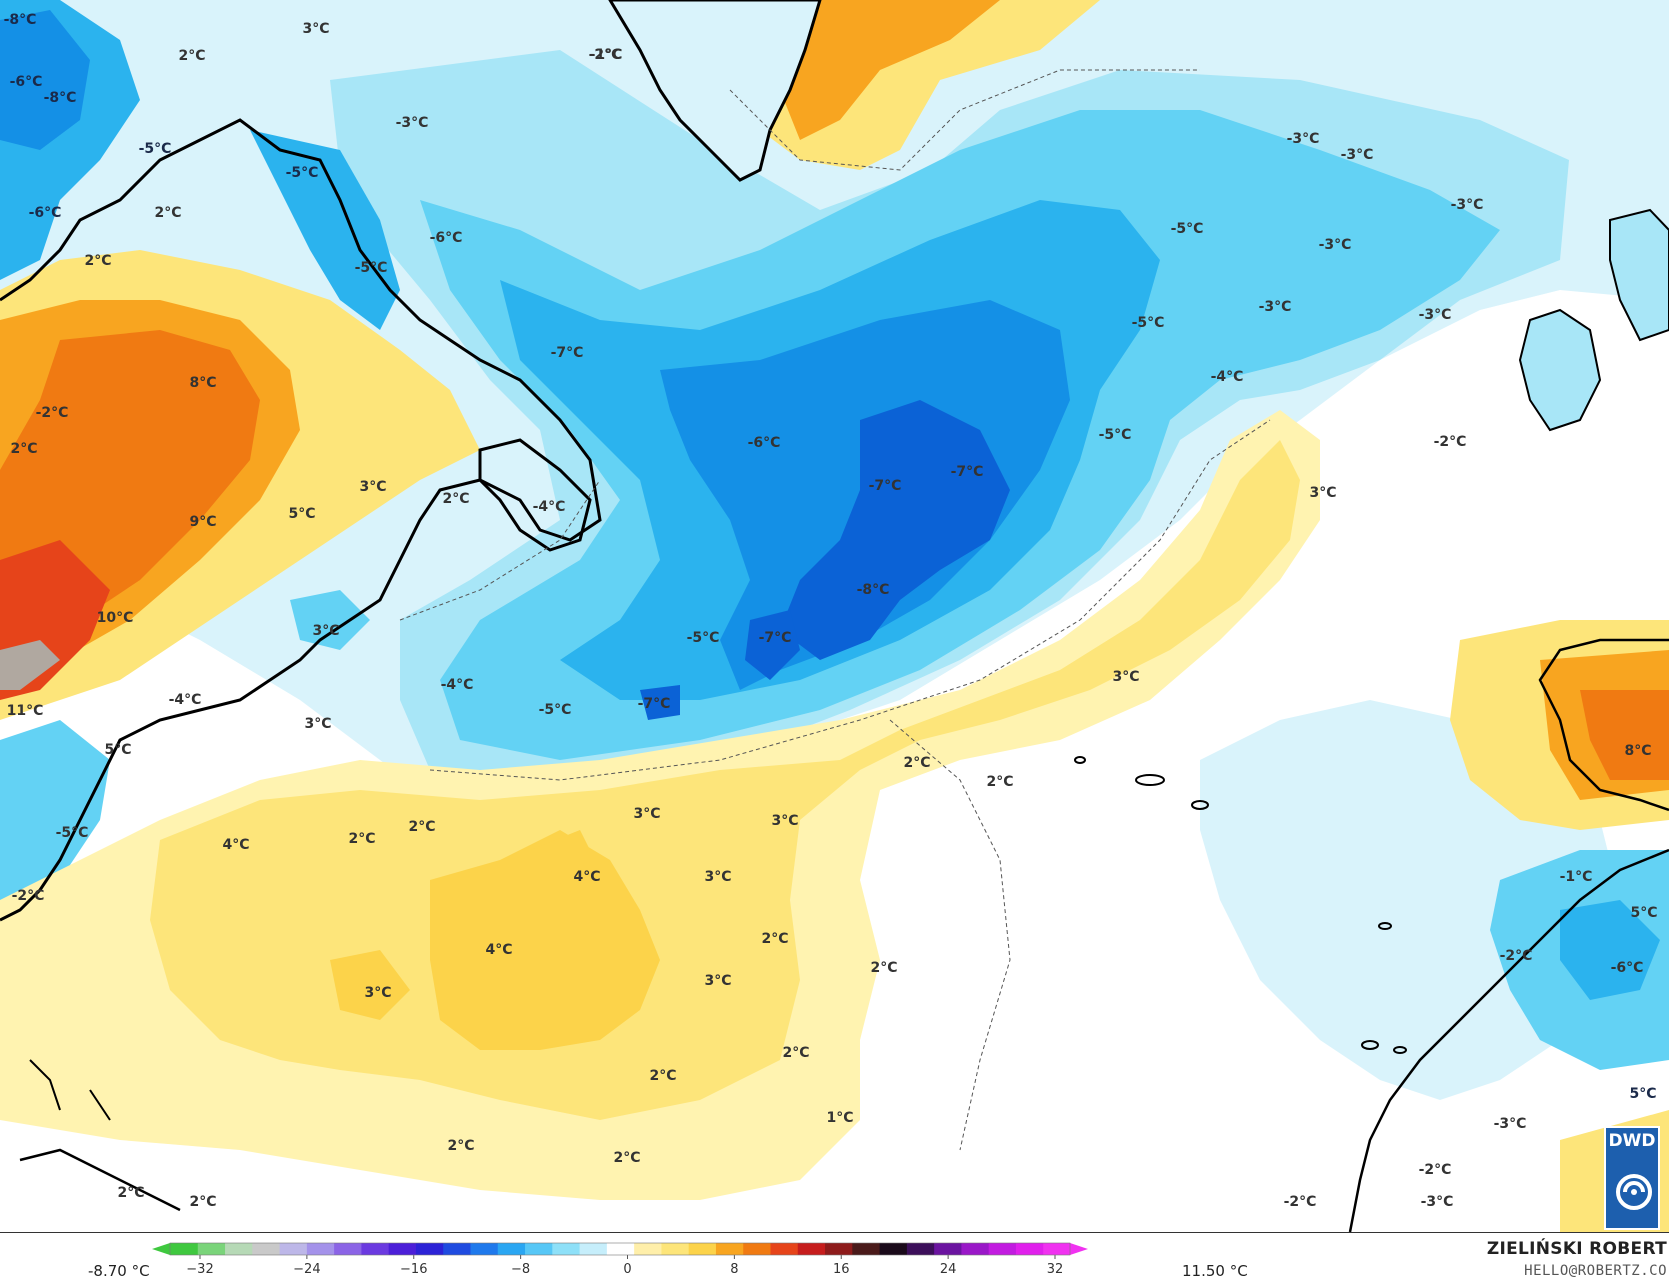 This screenshot has width=1669, height=1287. I want to click on colorbar-tick-label: −24, so click(306, 1269).